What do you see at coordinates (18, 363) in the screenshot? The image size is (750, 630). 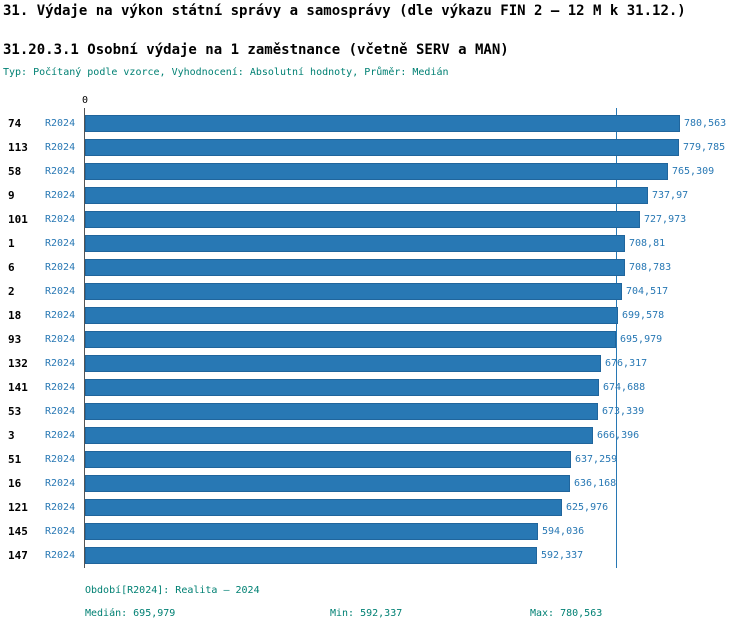 I see `row-id-label: 132` at bounding box center [18, 363].